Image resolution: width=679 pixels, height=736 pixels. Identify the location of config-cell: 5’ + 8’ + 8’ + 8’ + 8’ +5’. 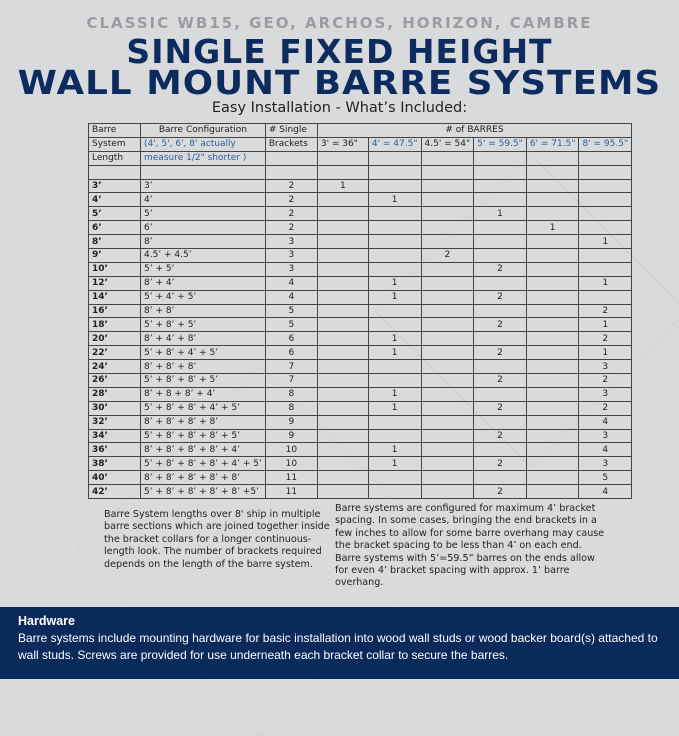
(203, 492).